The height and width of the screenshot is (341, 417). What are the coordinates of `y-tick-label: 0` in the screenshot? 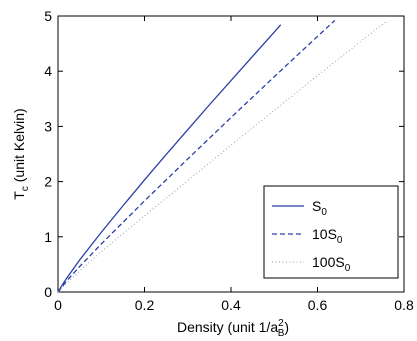 It's located at (48, 292).